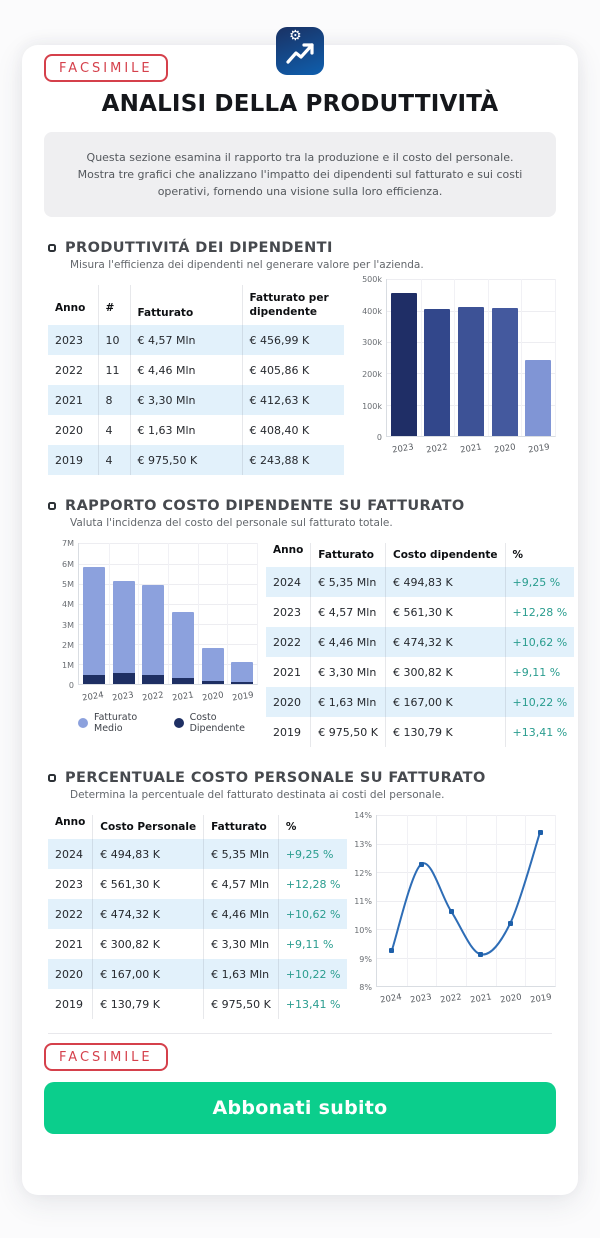  Describe the element at coordinates (265, 506) in the screenshot. I see `section-title: RAPPORTO COSTO DIPENDENTE SU FATTURATO` at that location.